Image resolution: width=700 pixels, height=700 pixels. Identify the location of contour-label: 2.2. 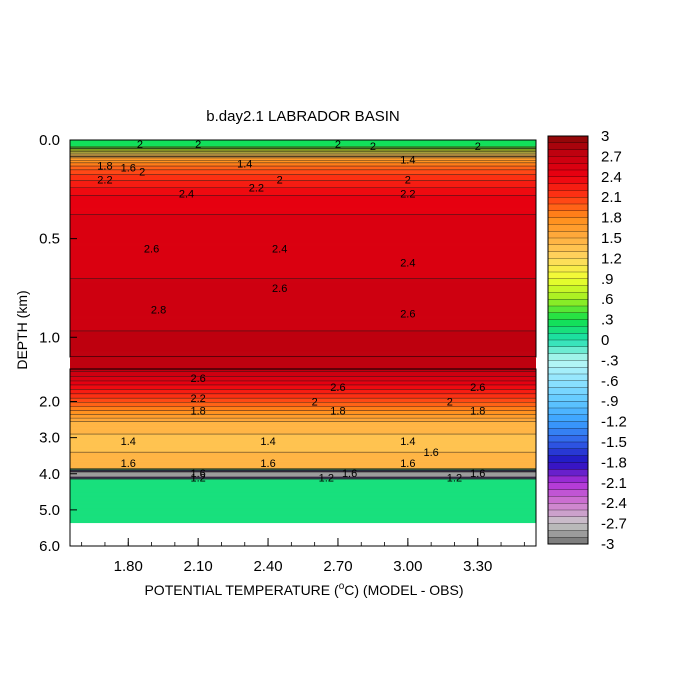
(407, 194).